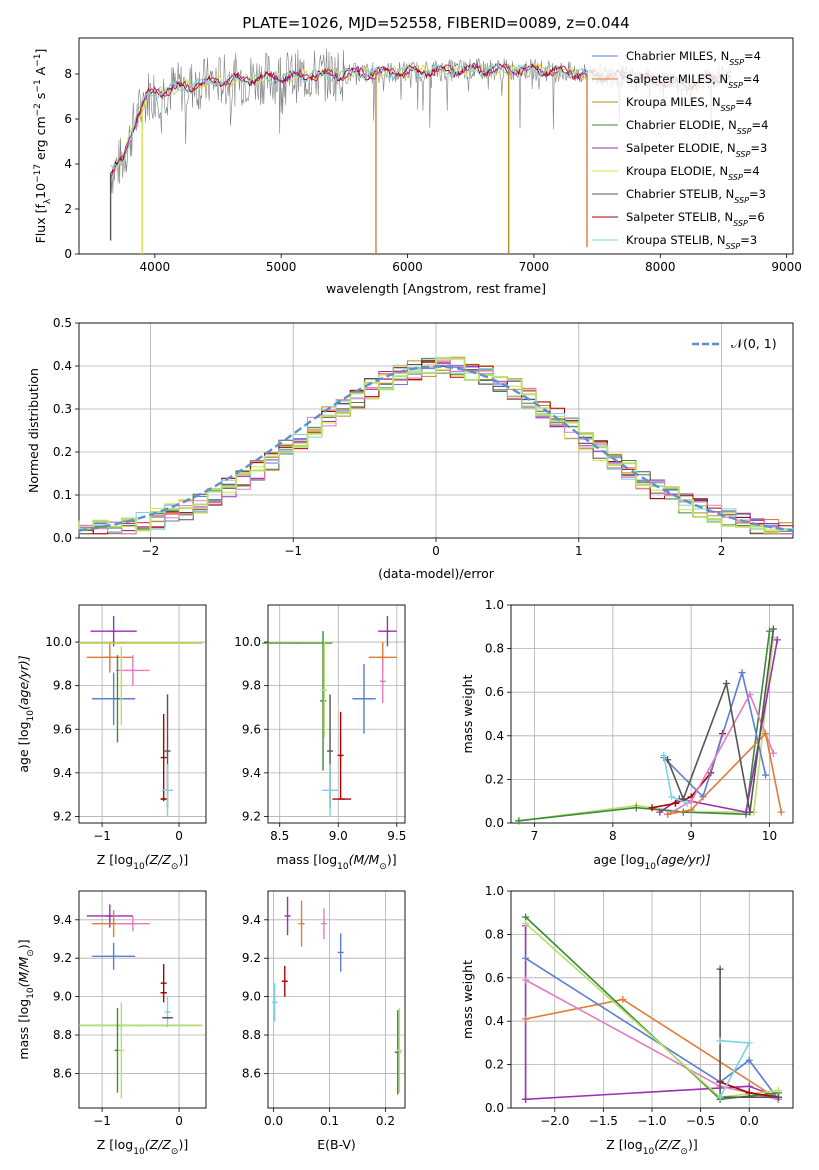  I want to click on x-tick-label: −1.5, so click(603, 1121).